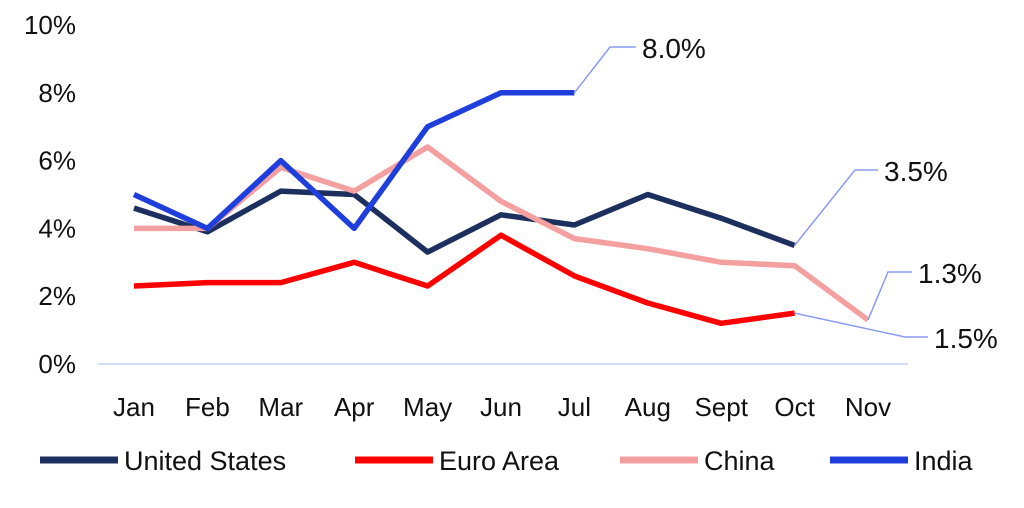 The width and height of the screenshot is (1024, 508). Describe the element at coordinates (464, 221) in the screenshot. I see `series-line-united-states` at that location.